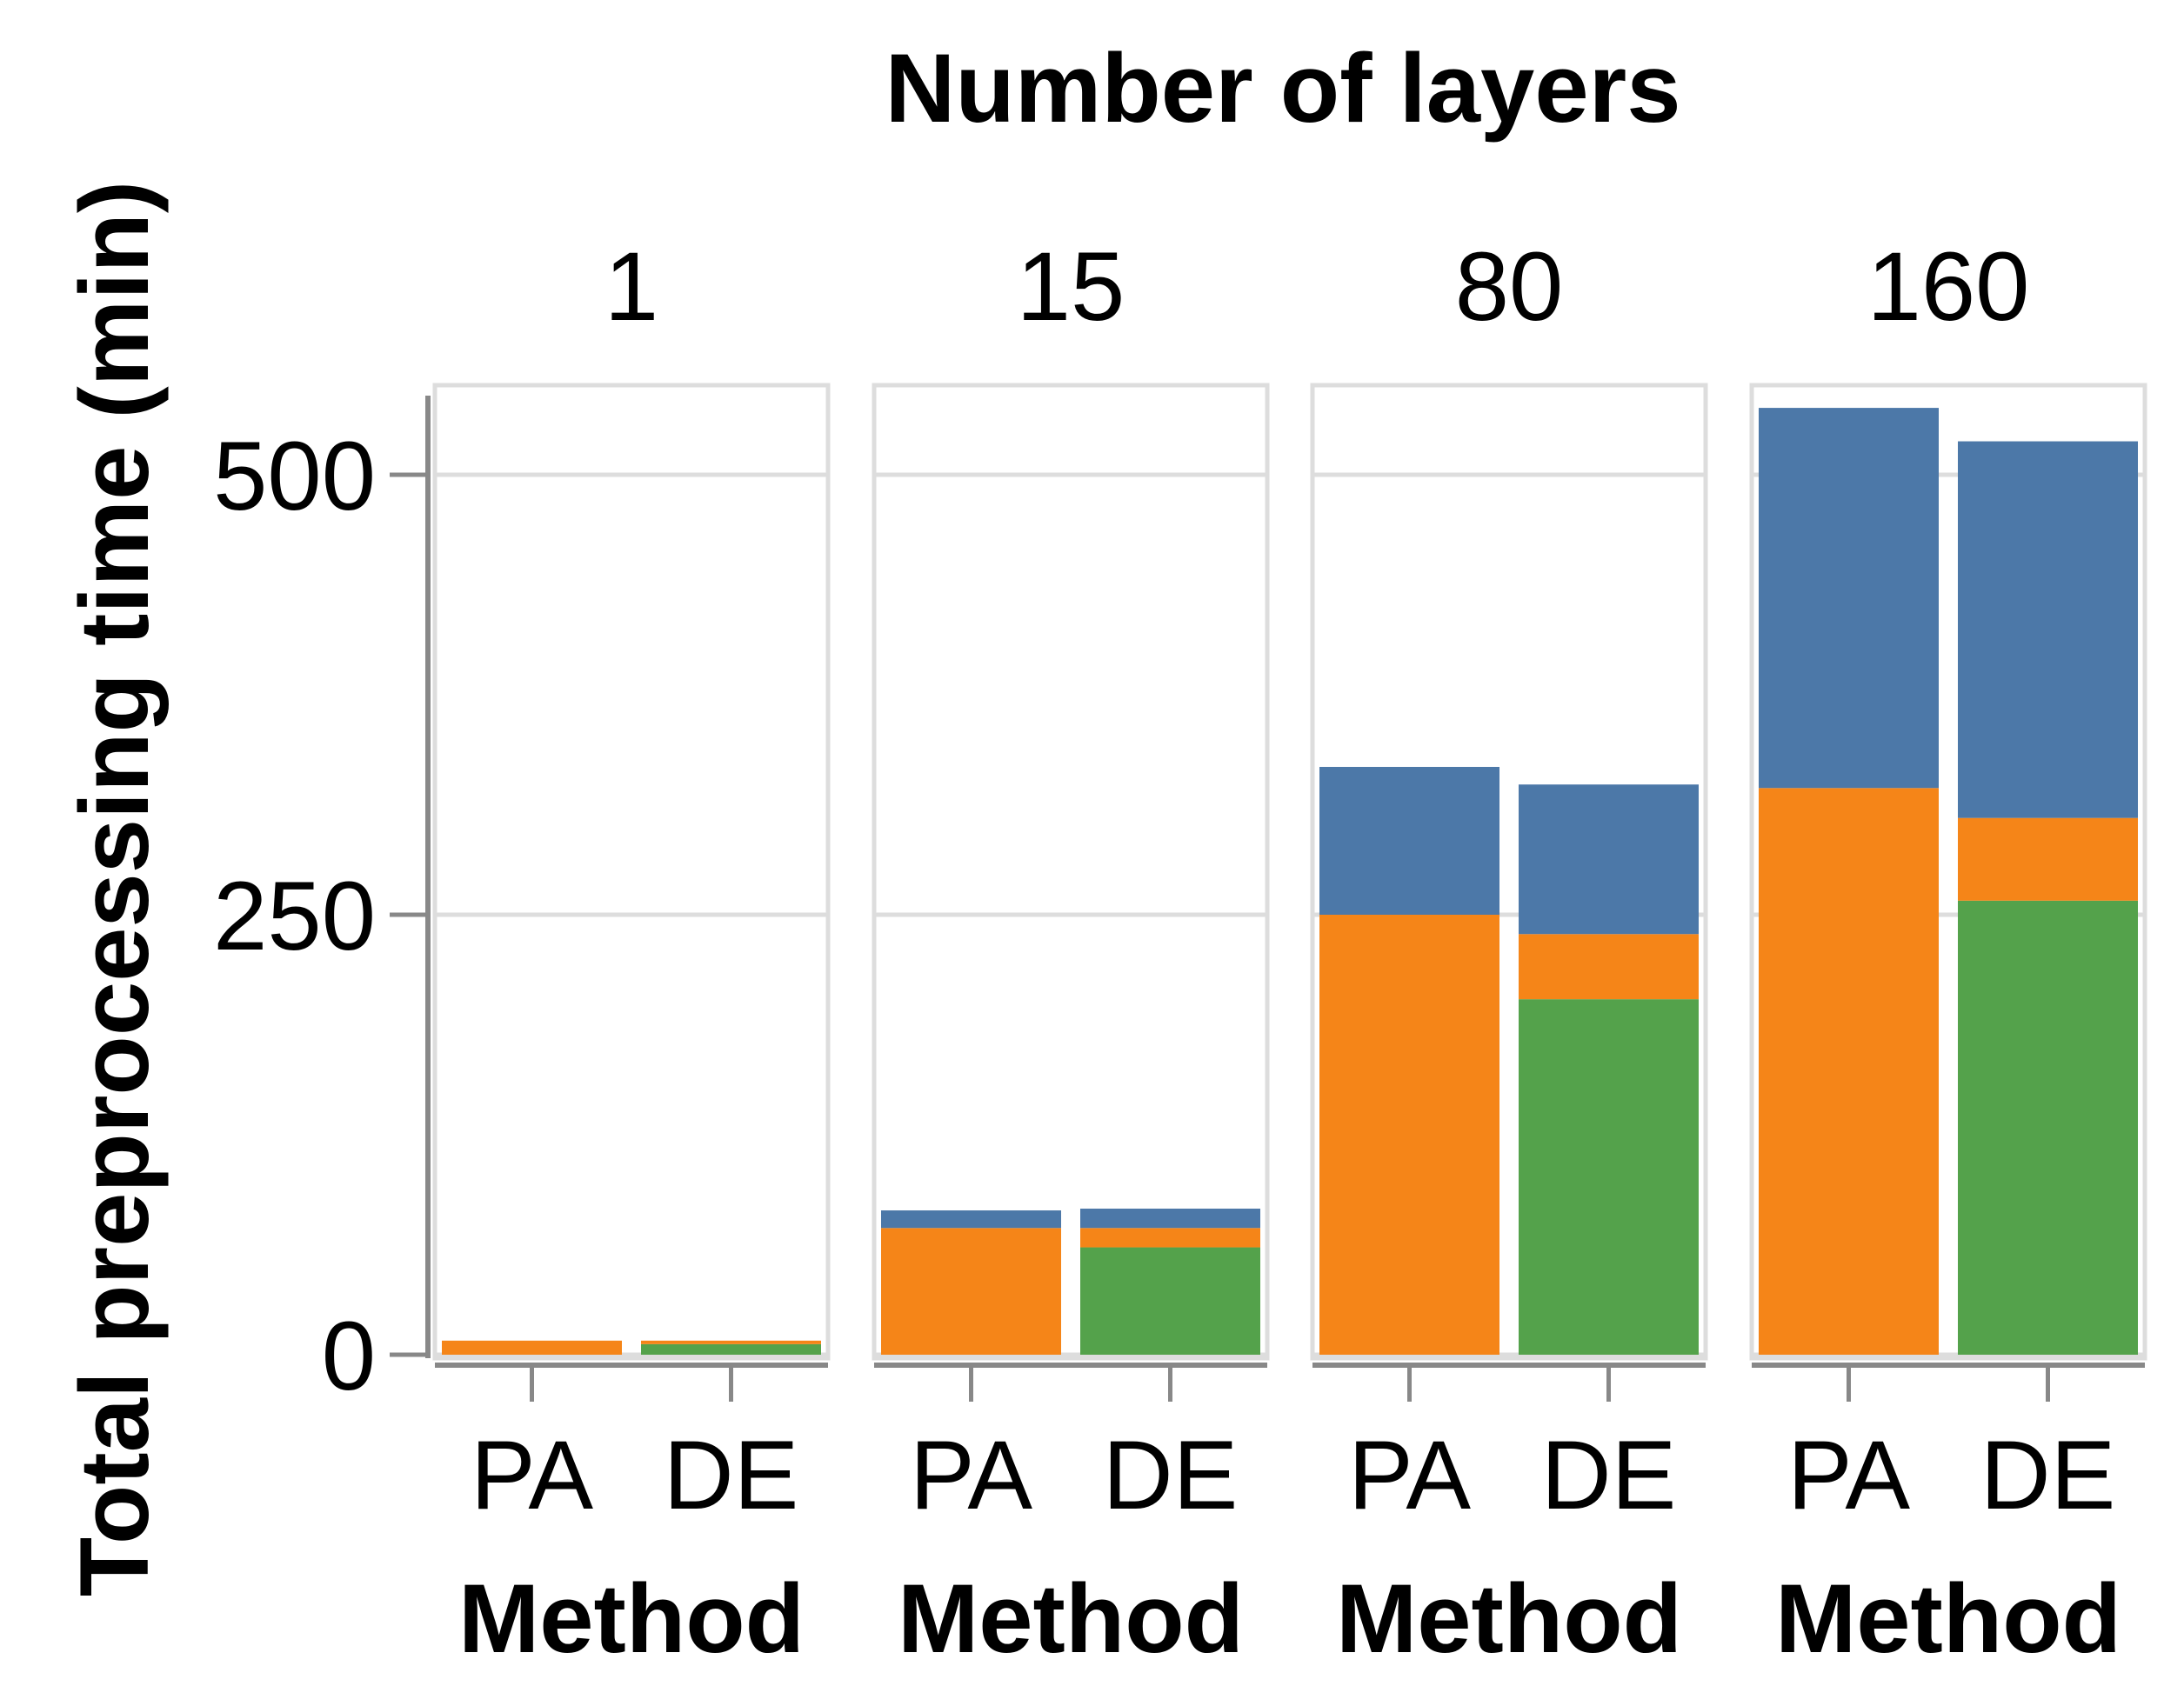  What do you see at coordinates (731, 1349) in the screenshot?
I see `bar-segment-1-DE-green` at bounding box center [731, 1349].